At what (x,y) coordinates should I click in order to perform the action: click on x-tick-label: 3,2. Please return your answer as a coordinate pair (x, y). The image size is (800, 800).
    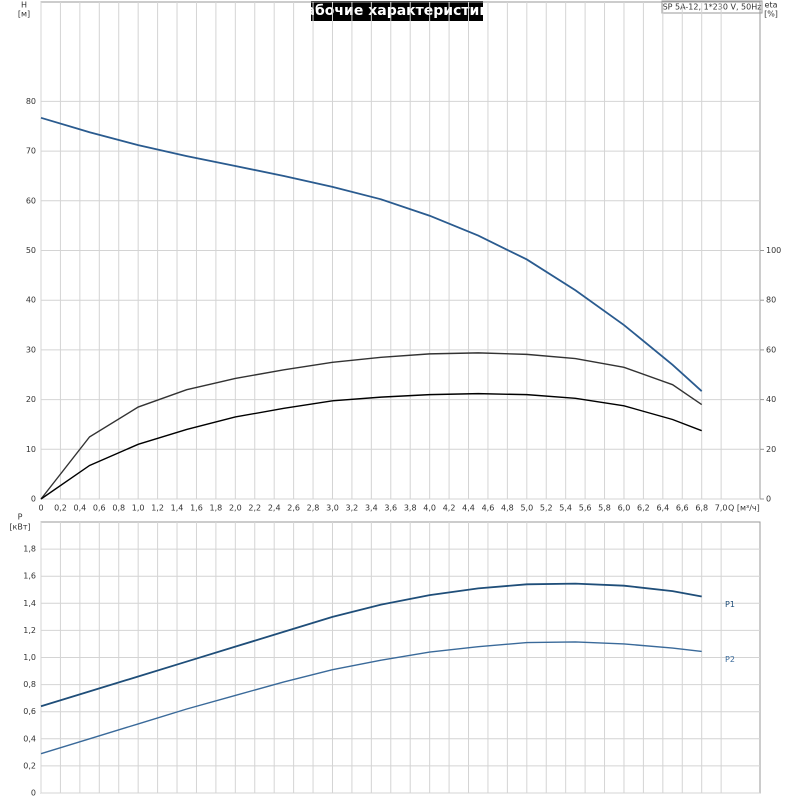
    Looking at the image, I should click on (352, 508).